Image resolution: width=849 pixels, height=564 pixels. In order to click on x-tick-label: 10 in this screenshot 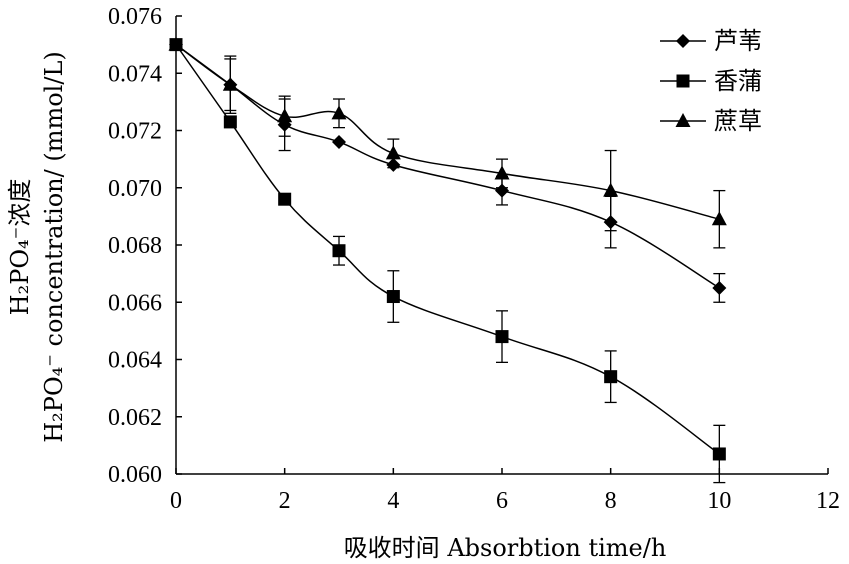, I will do `click(719, 501)`.